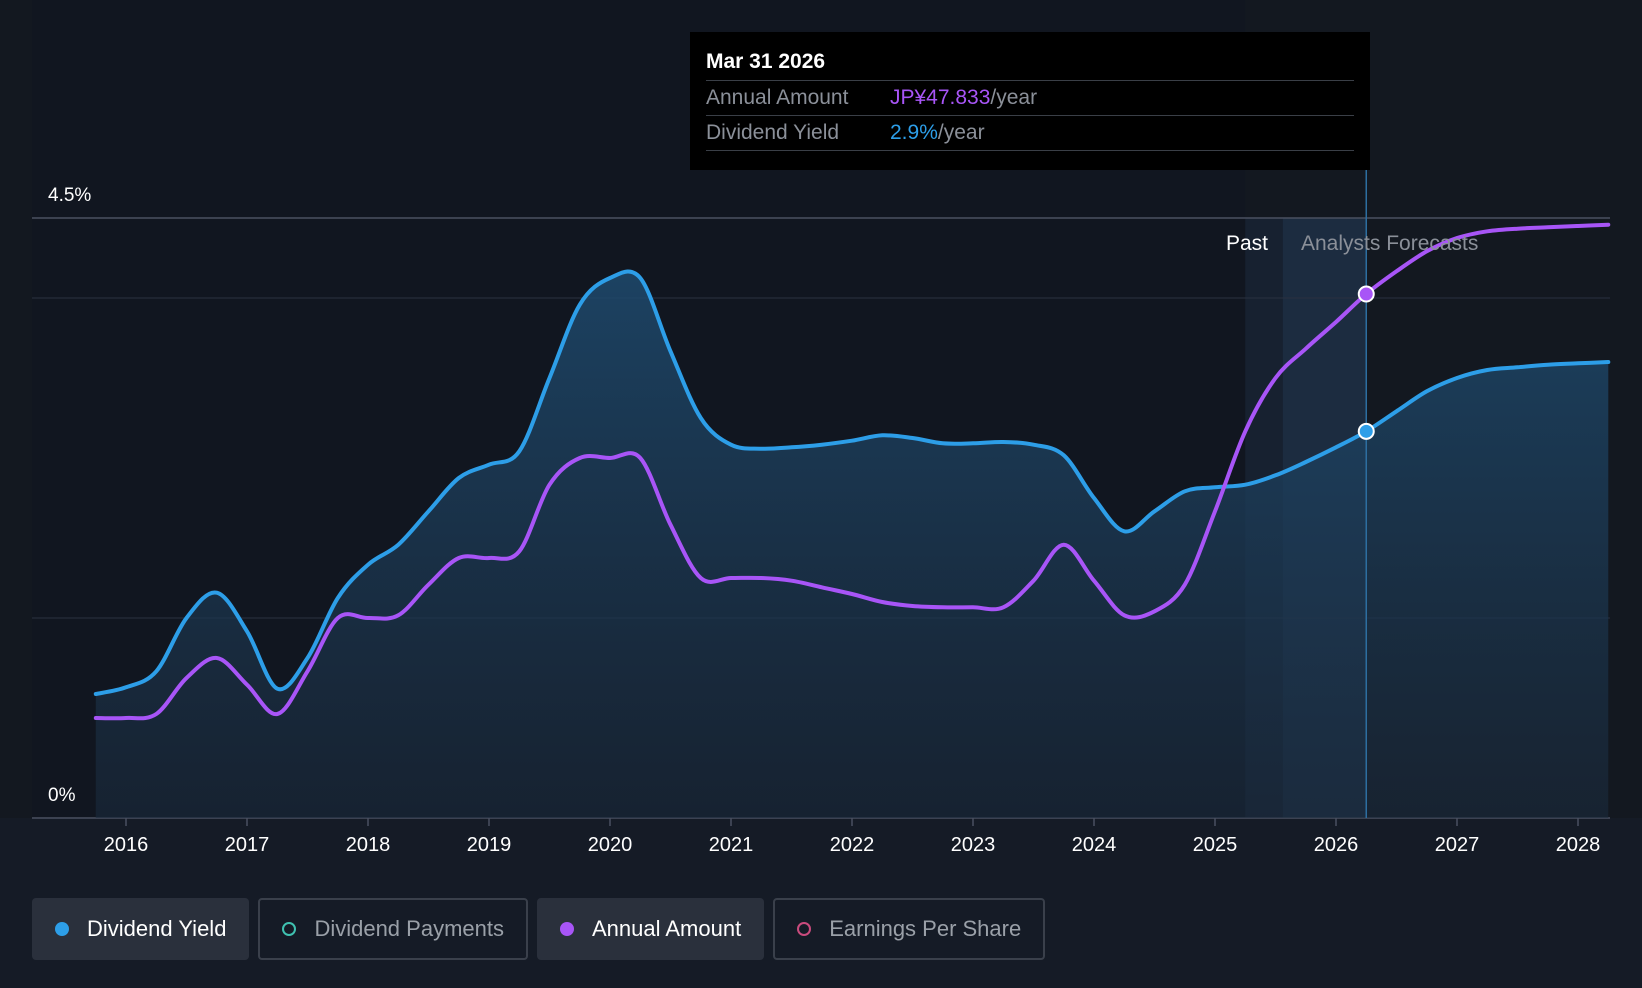 The height and width of the screenshot is (988, 1642). I want to click on legend-dividend-payments-button: Dividend Payments, so click(393, 929).